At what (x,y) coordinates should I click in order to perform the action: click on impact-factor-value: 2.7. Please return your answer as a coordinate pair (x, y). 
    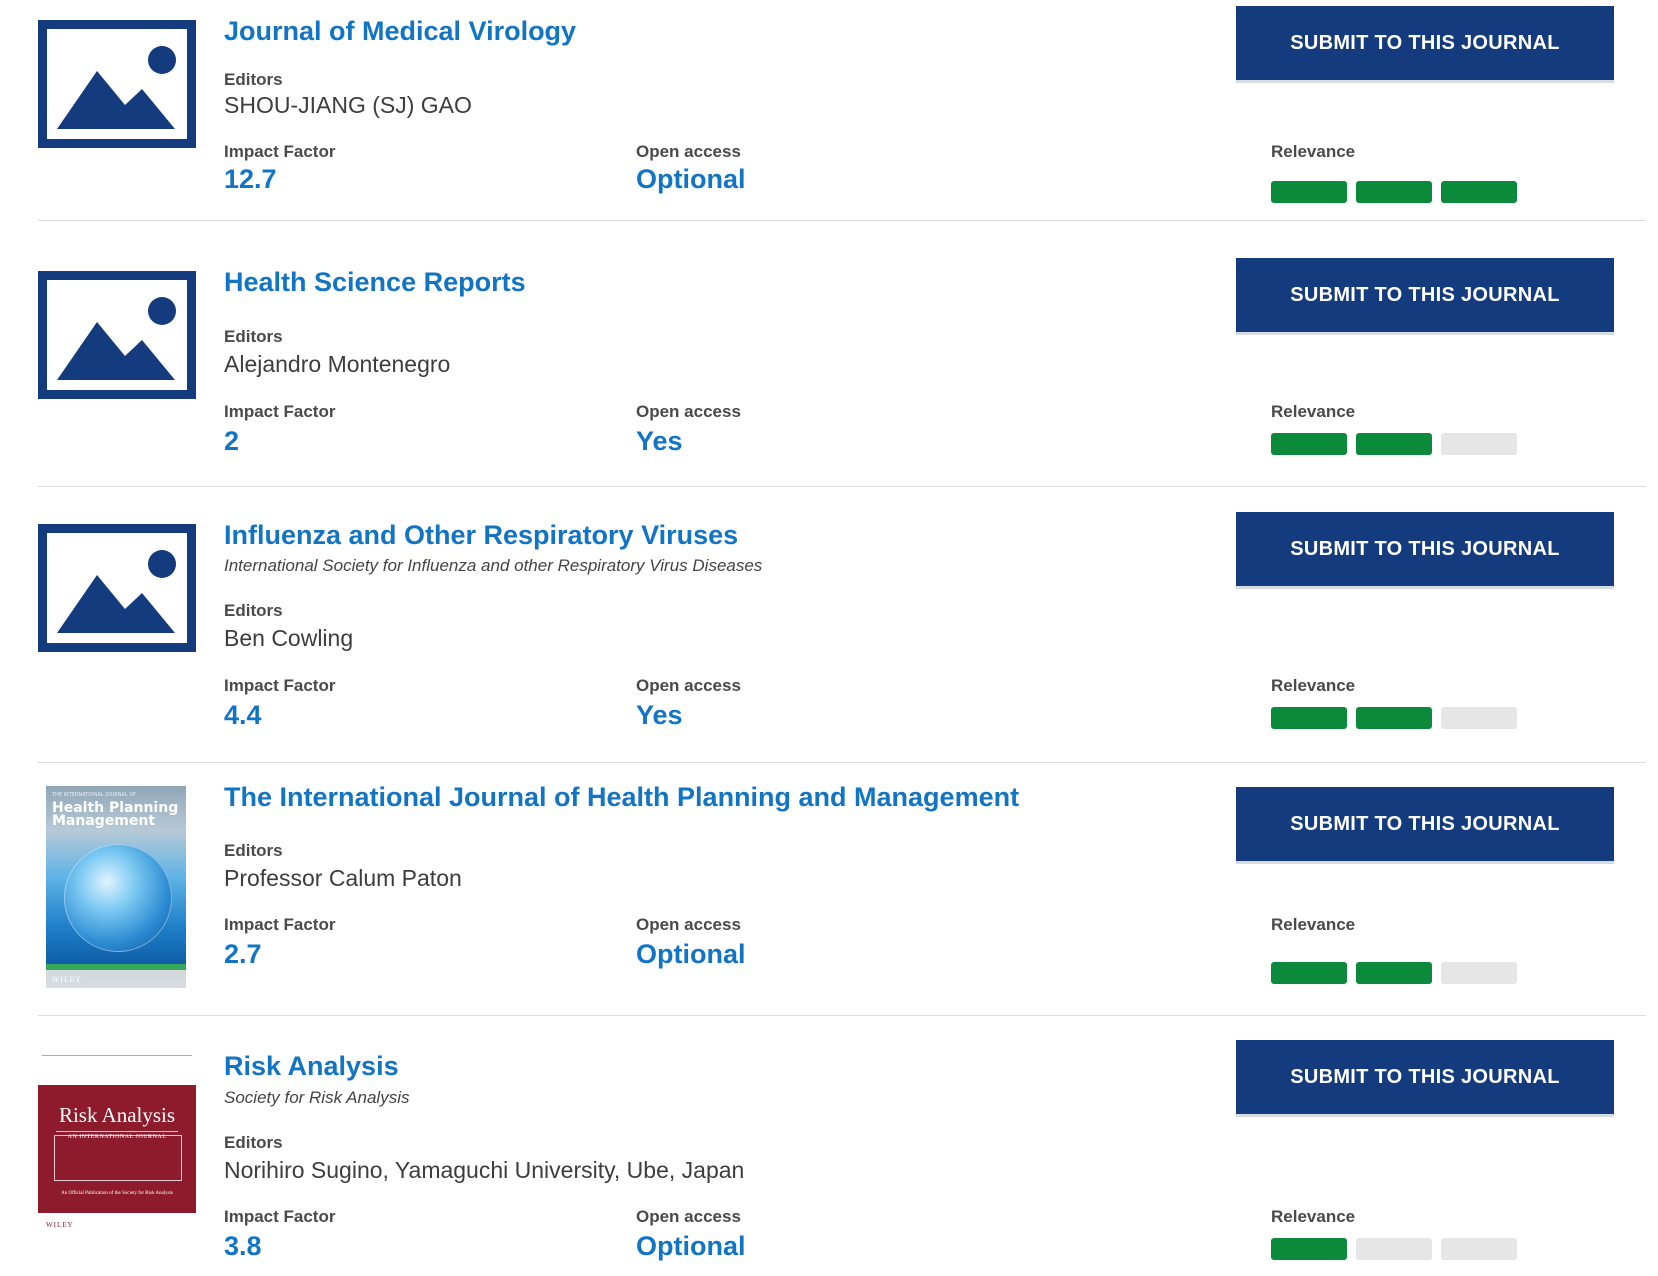
    Looking at the image, I should click on (243, 954).